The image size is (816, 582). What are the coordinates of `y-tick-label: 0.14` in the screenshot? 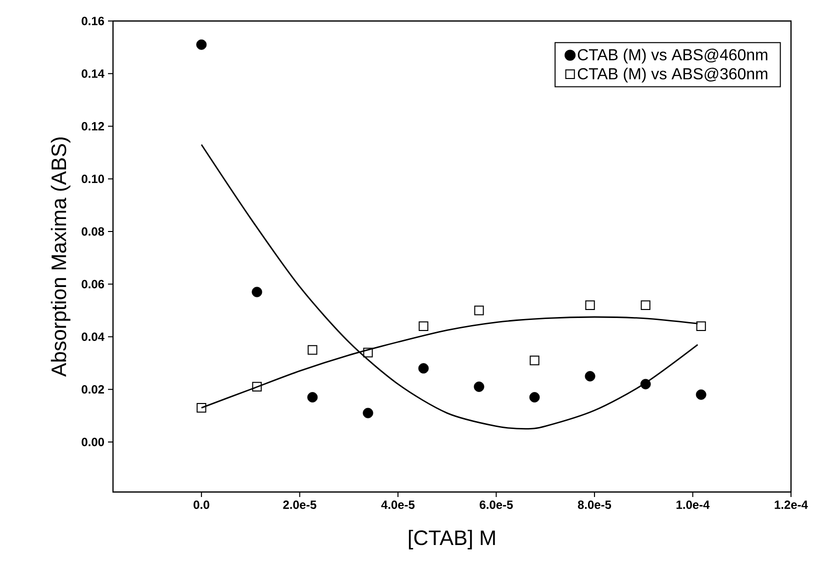 It's located at (93, 73).